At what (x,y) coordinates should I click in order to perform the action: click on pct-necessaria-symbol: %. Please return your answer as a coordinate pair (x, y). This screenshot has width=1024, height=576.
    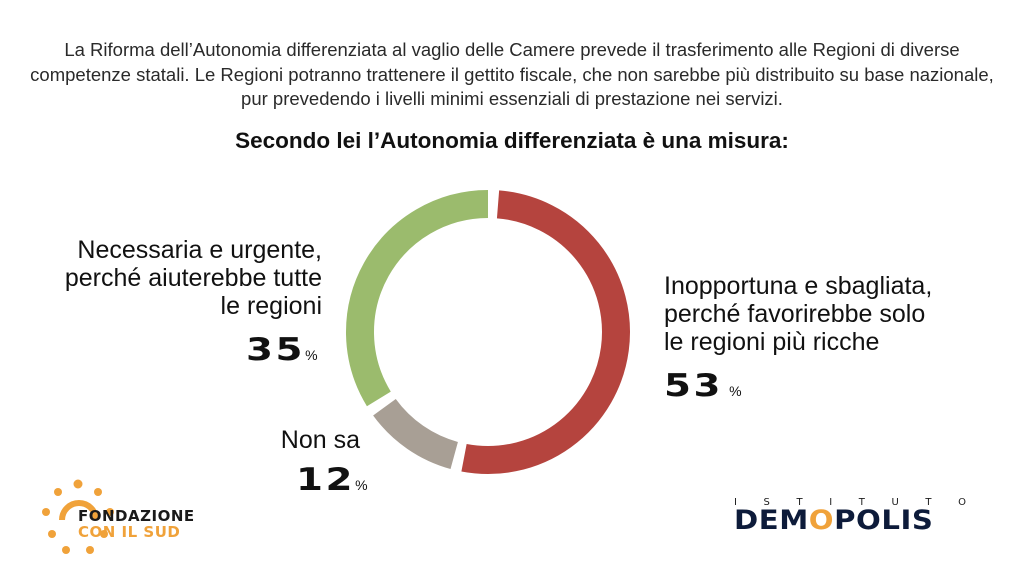
    Looking at the image, I should click on (311, 355).